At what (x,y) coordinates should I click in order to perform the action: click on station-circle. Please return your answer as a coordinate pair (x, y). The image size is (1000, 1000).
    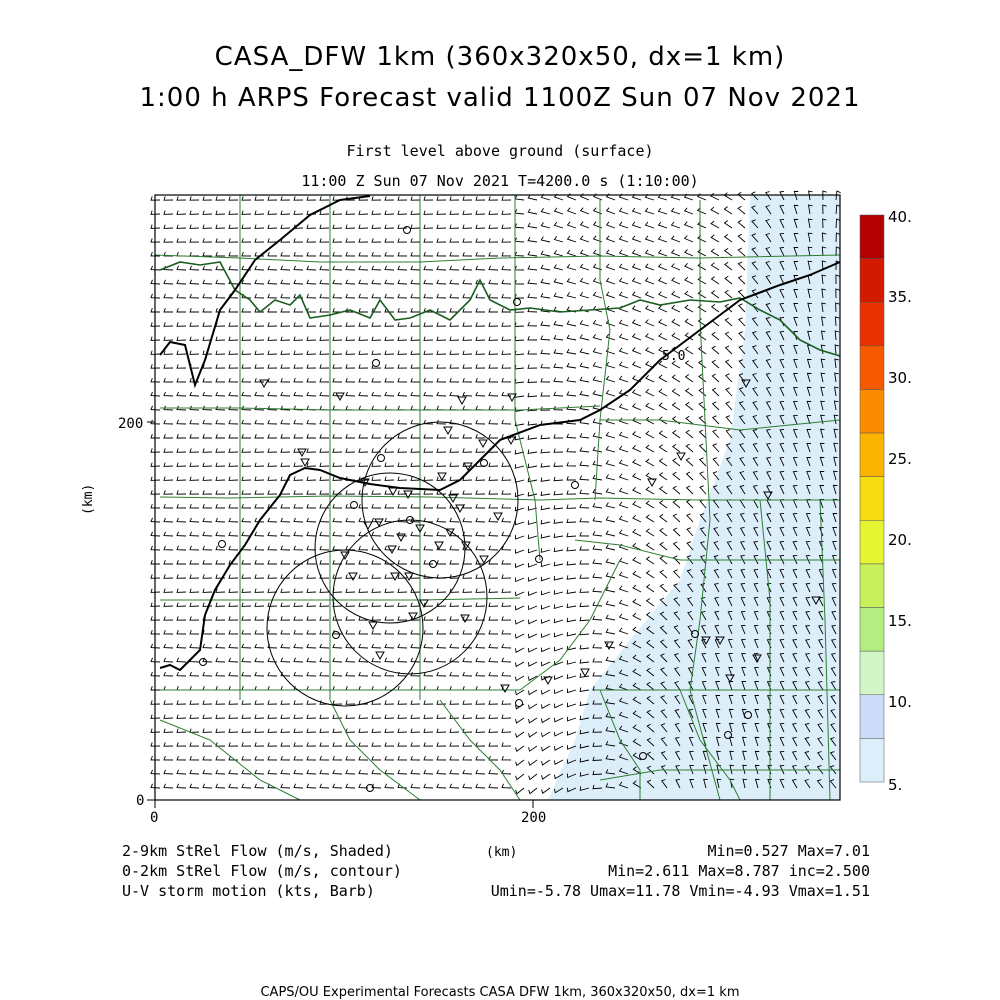
    Looking at the image, I should click on (695, 634).